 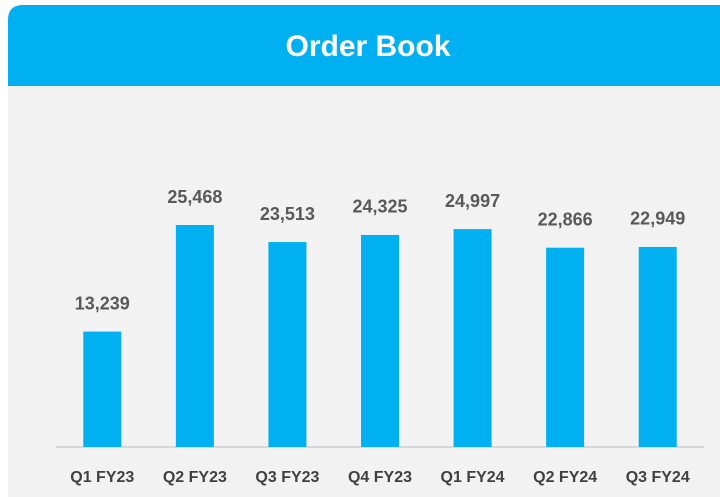 I want to click on value-label: 24,997, so click(x=472, y=201).